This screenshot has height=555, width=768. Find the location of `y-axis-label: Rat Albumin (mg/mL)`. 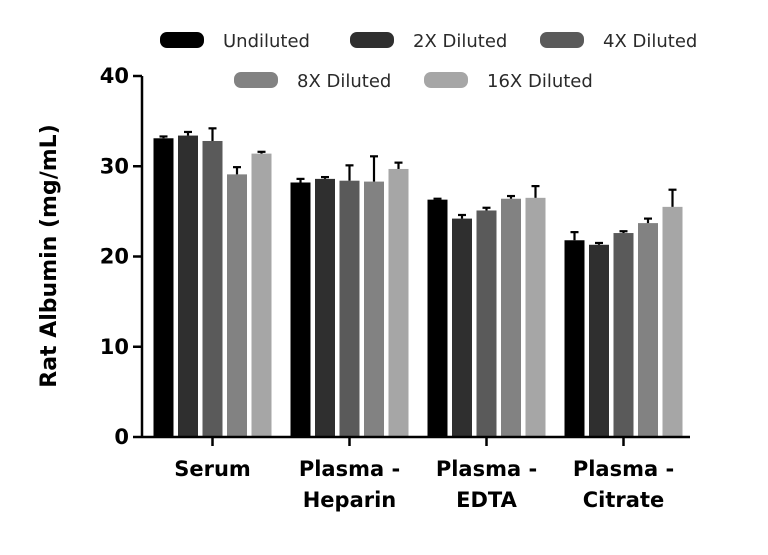

y-axis-label: Rat Albumin (mg/mL) is located at coordinates (49, 255).